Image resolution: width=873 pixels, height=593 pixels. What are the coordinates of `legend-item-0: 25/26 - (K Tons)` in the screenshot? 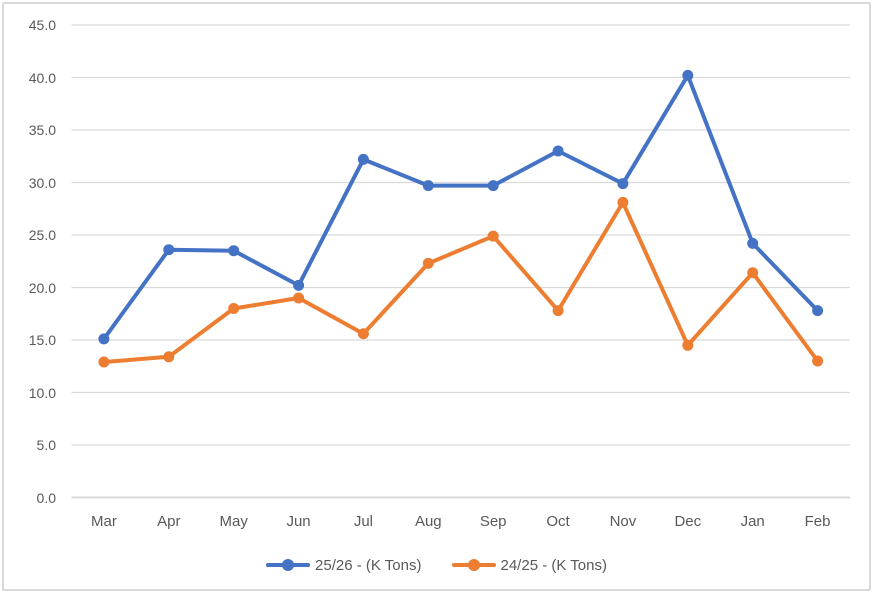 It's located at (344, 565).